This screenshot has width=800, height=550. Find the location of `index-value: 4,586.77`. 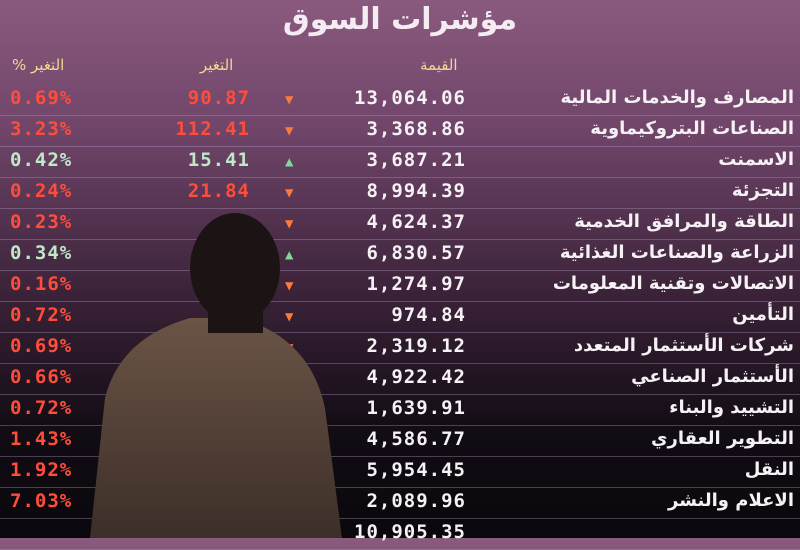

index-value: 4,586.77 is located at coordinates (416, 439).